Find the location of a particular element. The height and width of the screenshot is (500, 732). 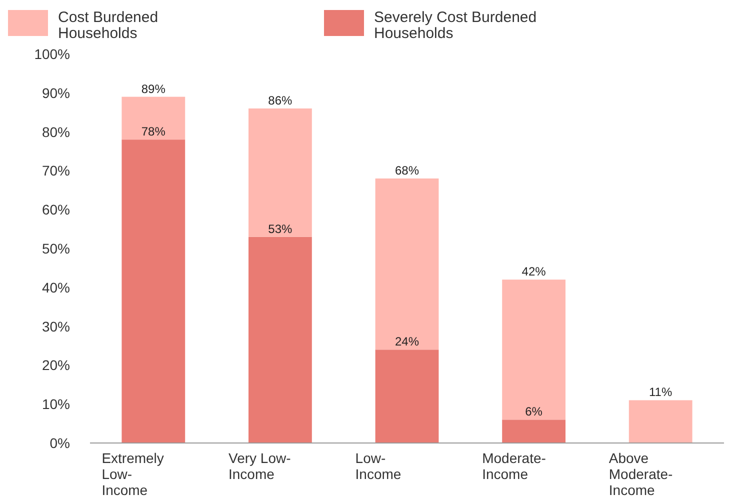

total-label: 86% is located at coordinates (280, 100).